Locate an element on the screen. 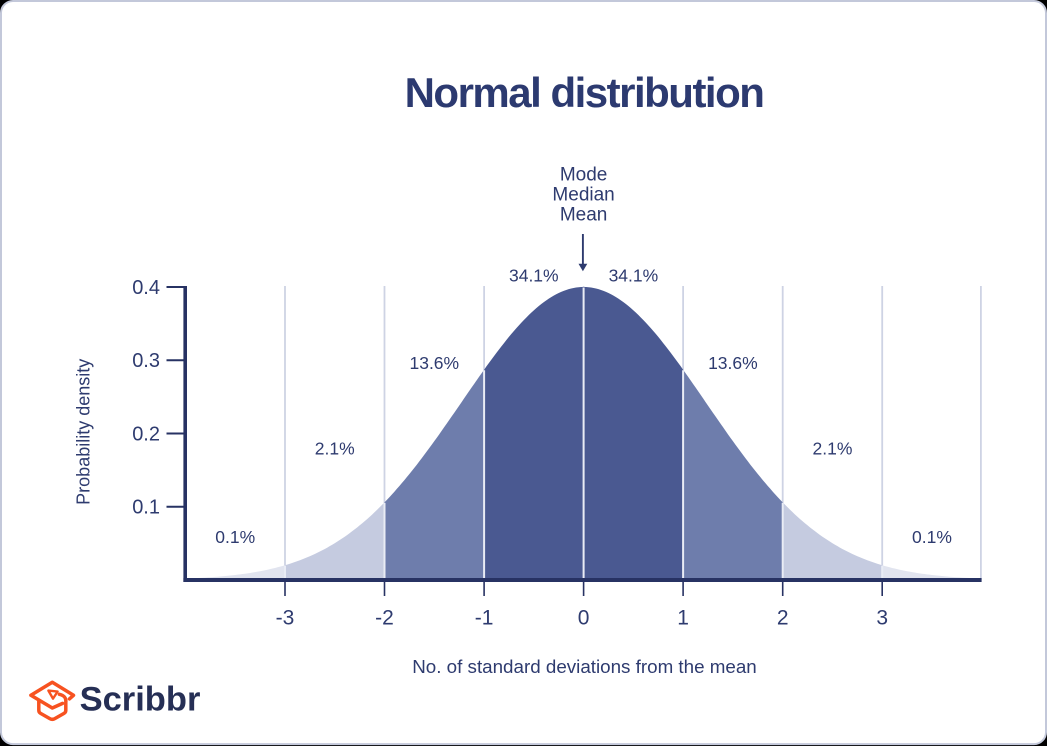 The image size is (1047, 746). svg-text: -3 is located at coordinates (285, 618).